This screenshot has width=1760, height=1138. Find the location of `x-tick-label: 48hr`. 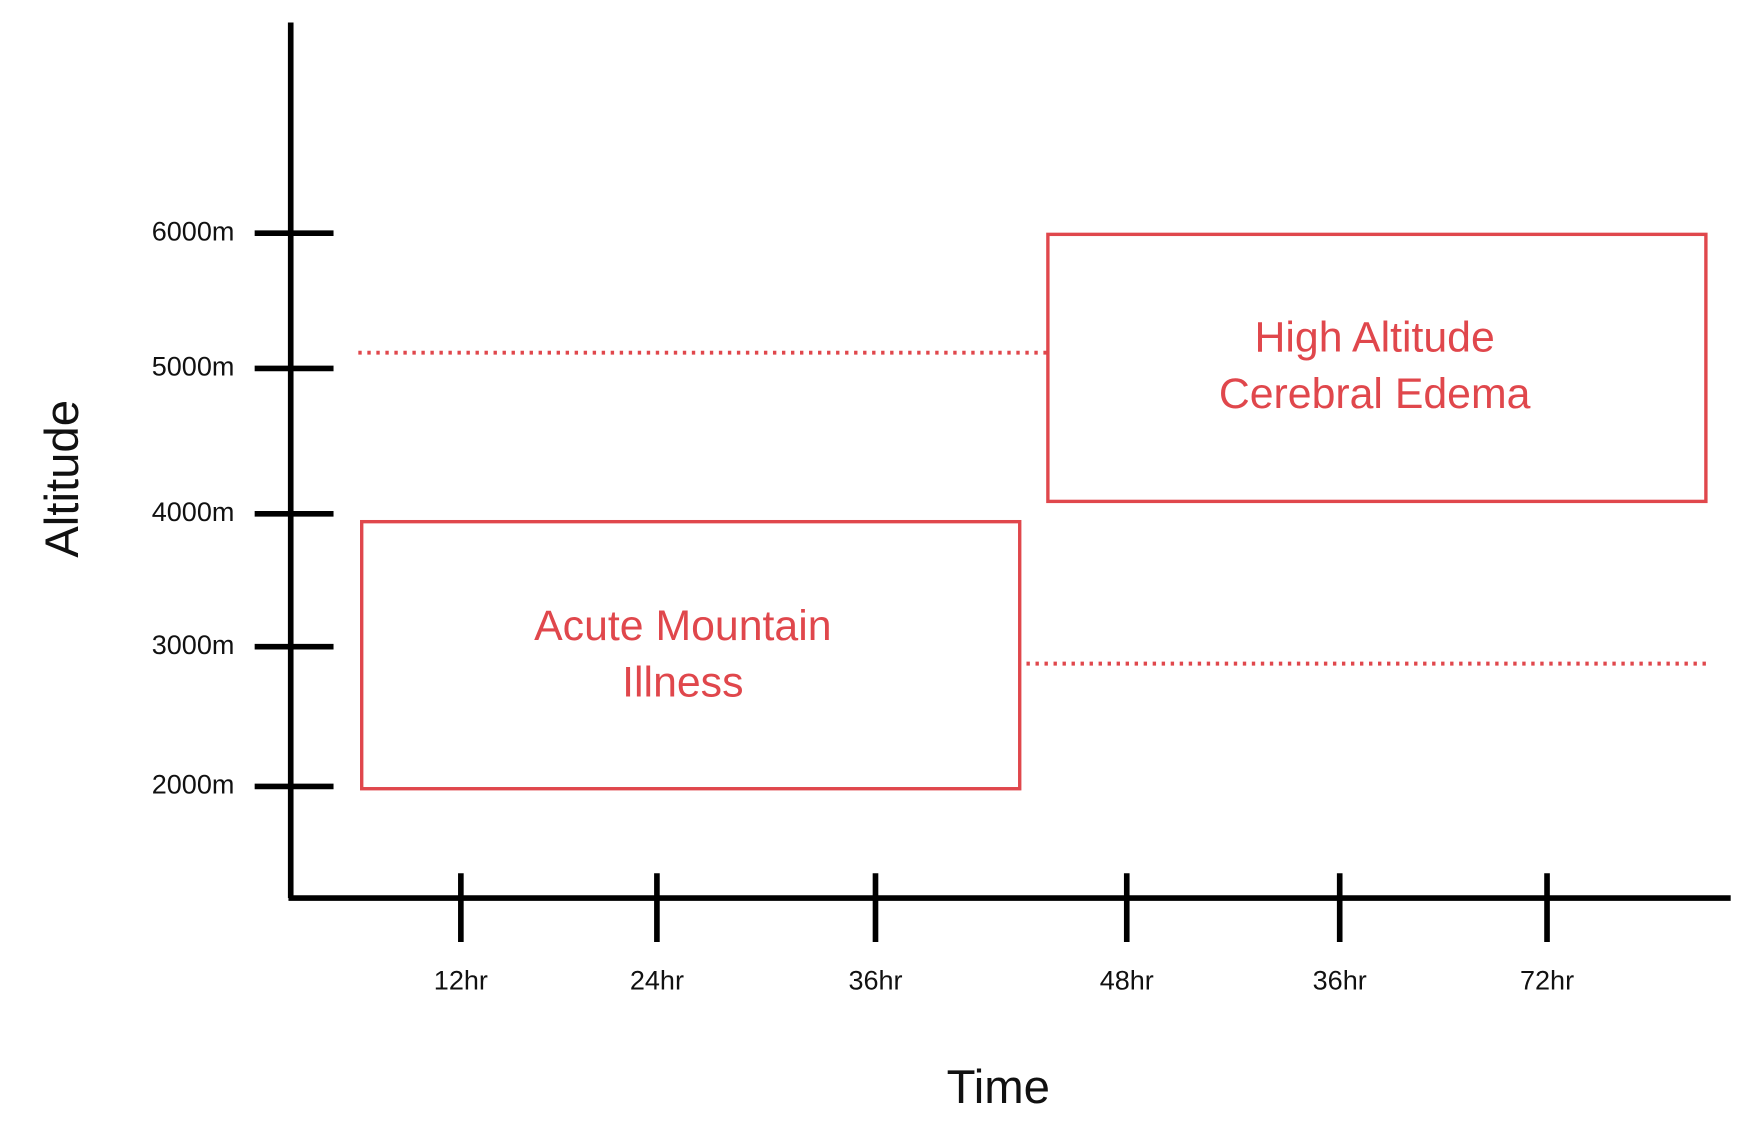

x-tick-label: 48hr is located at coordinates (1127, 981).